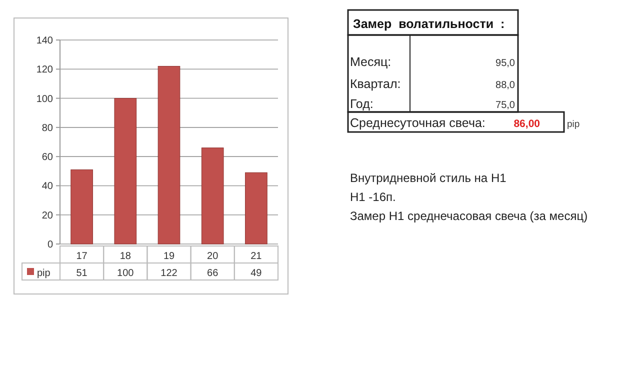 The height and width of the screenshot is (383, 620). I want to click on y-tick-label: 40, so click(48, 186).